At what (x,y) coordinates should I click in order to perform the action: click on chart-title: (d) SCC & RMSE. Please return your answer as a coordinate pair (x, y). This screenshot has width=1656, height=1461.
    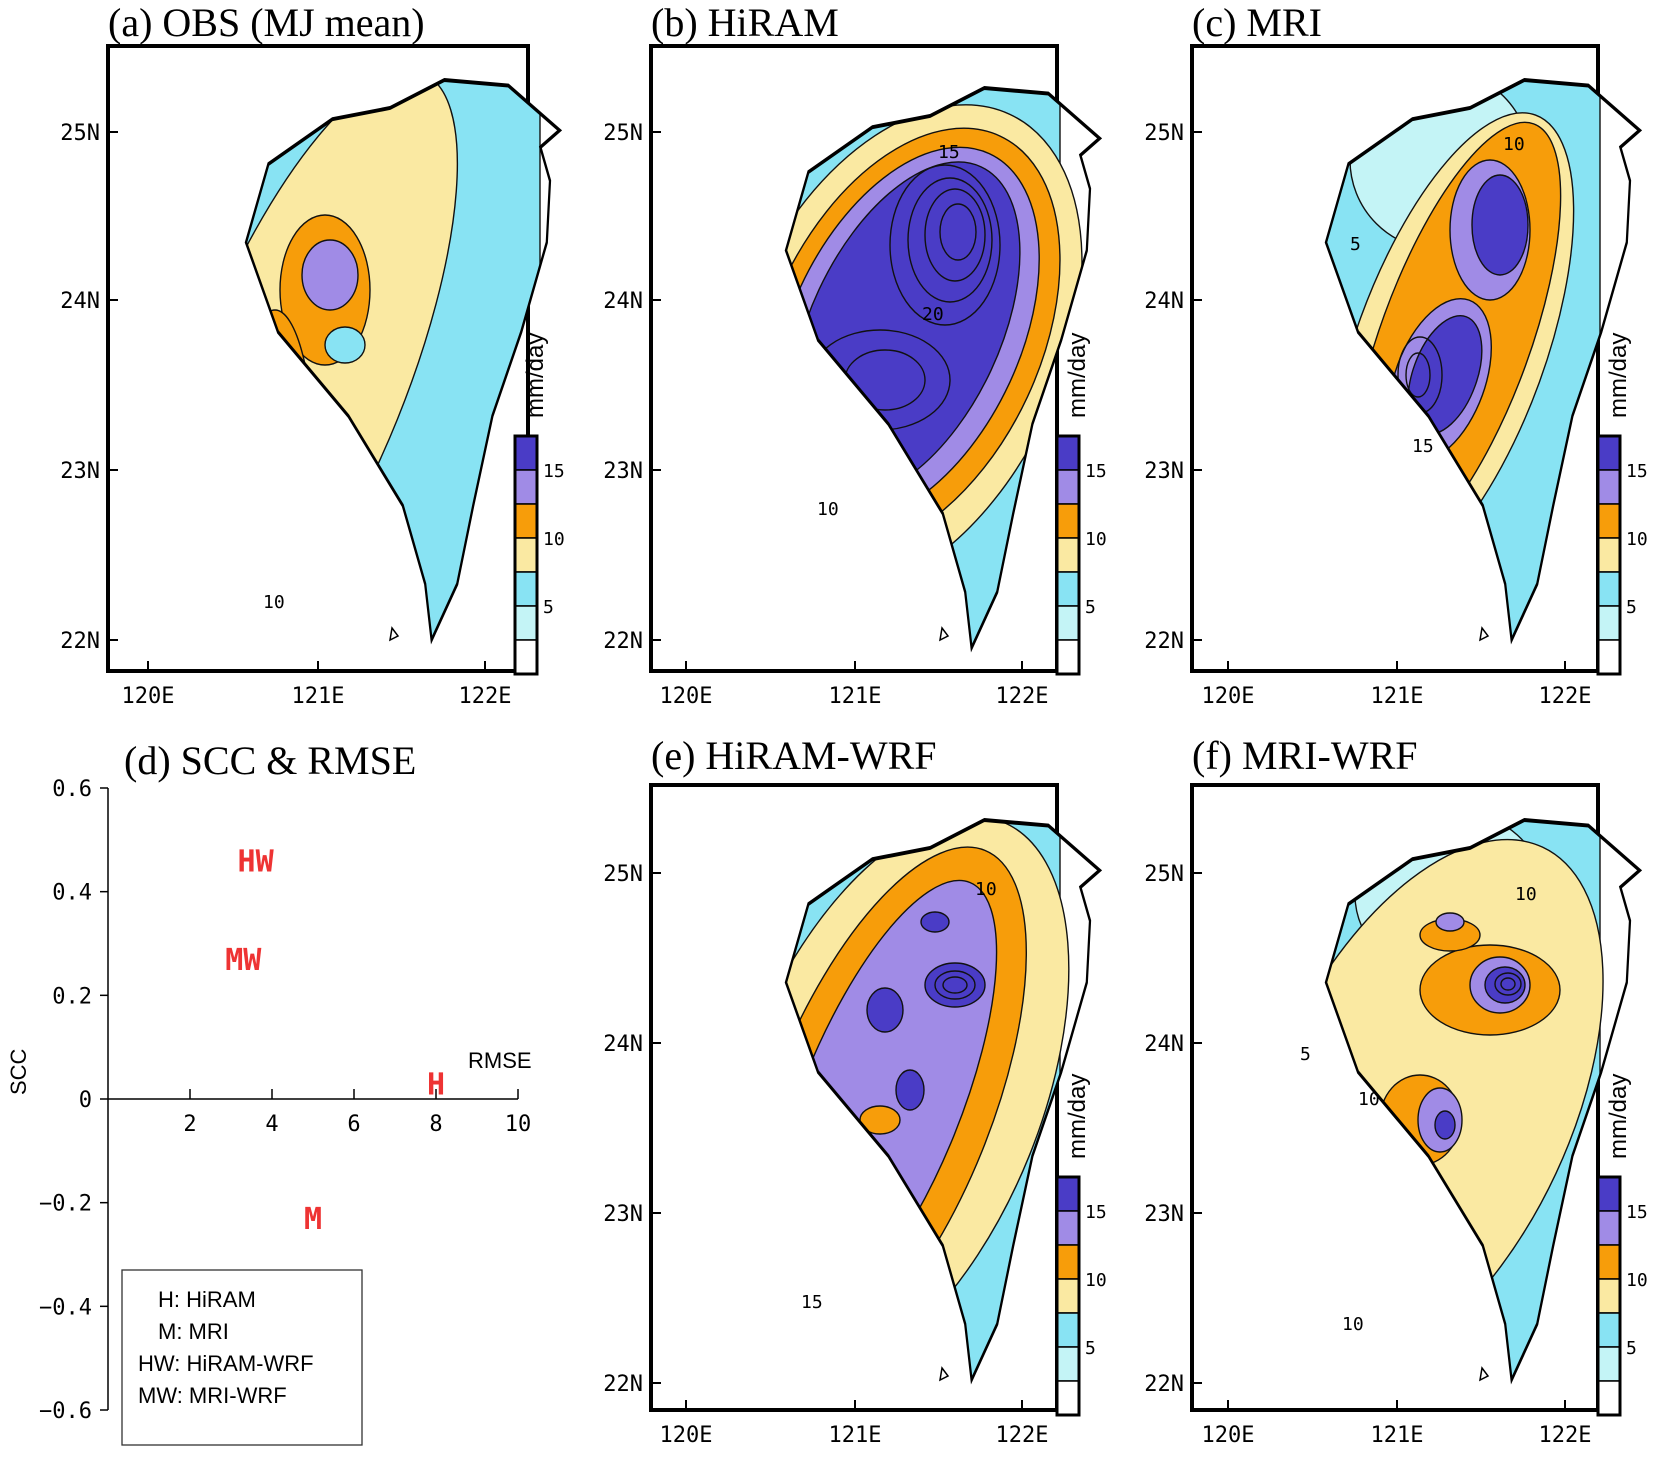
    Looking at the image, I should click on (270, 760).